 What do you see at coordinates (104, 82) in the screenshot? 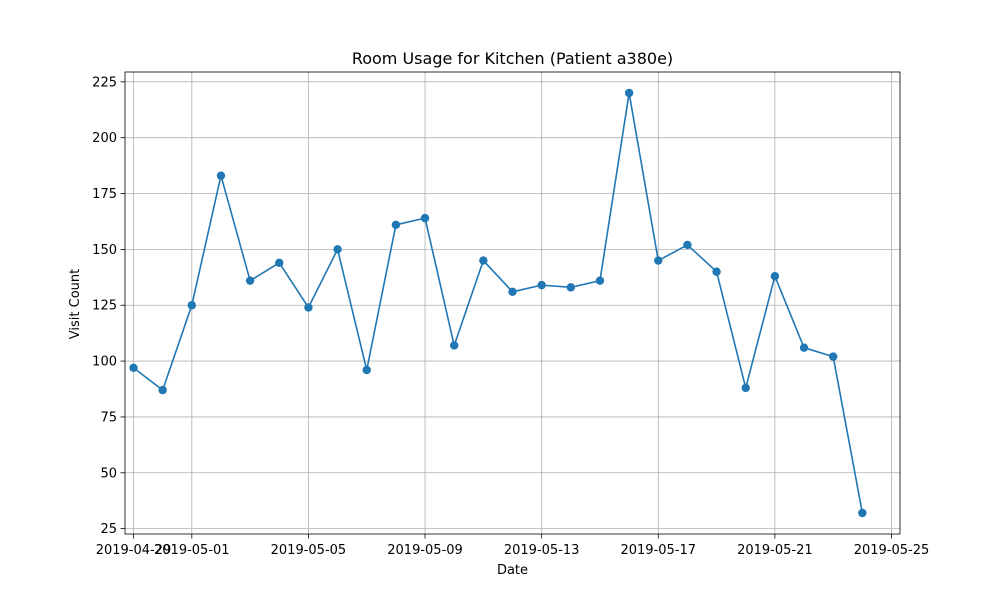
I see `y-tick-label: 225` at bounding box center [104, 82].